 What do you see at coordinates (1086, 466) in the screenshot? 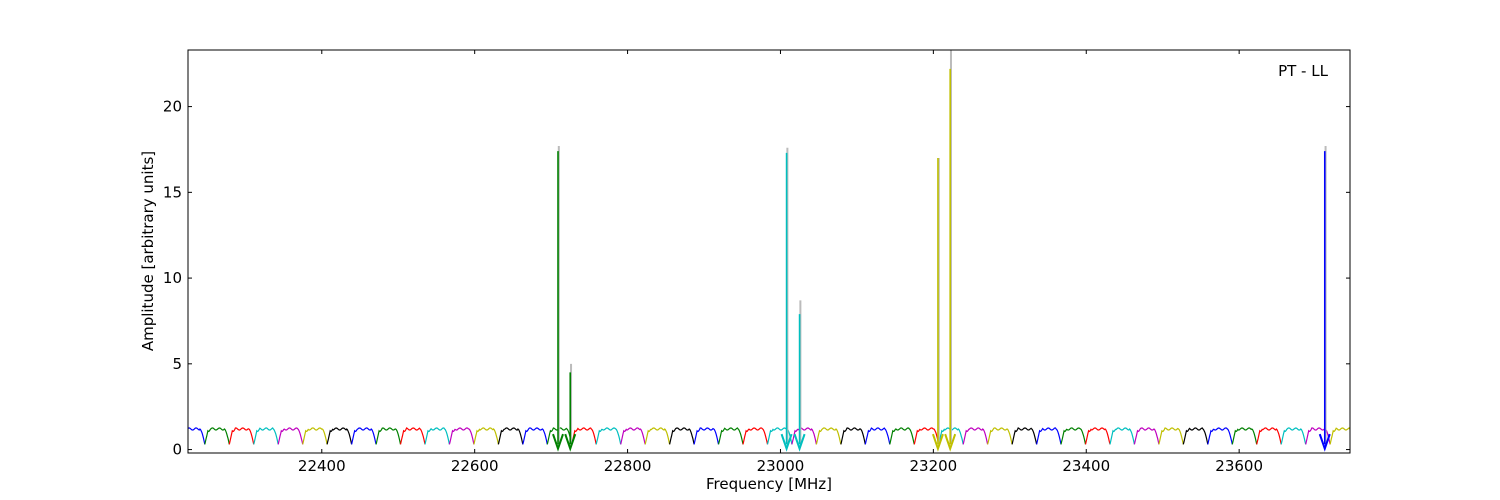
I see `x-tick-label: 23400` at bounding box center [1086, 466].